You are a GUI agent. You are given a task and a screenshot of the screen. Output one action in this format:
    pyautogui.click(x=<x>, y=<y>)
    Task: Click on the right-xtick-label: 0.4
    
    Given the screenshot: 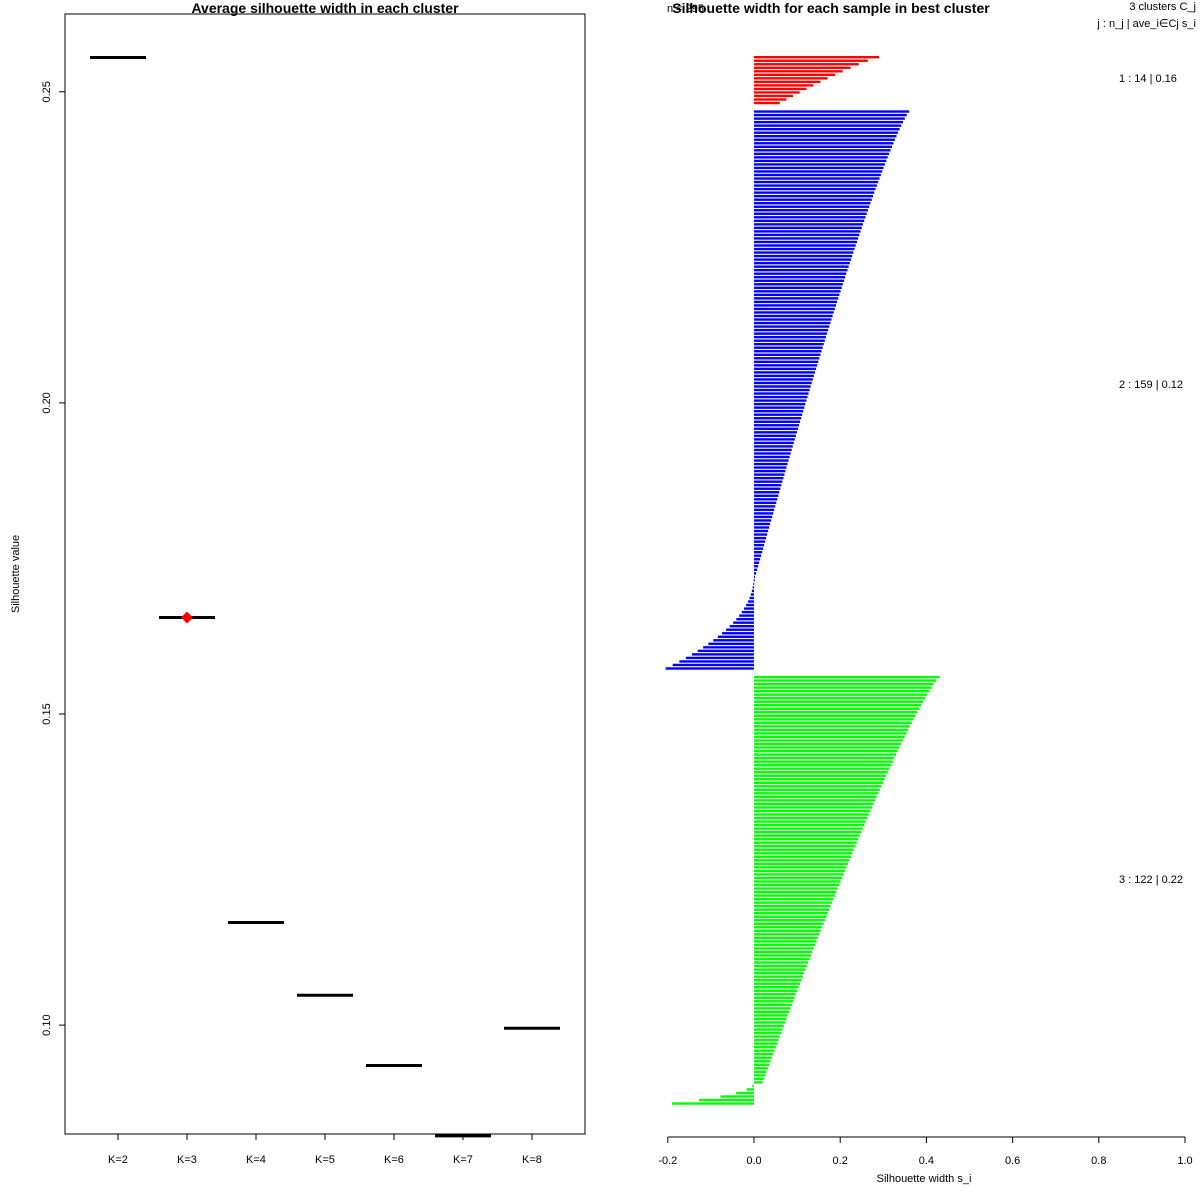 What is the action you would take?
    pyautogui.click(x=926, y=1161)
    